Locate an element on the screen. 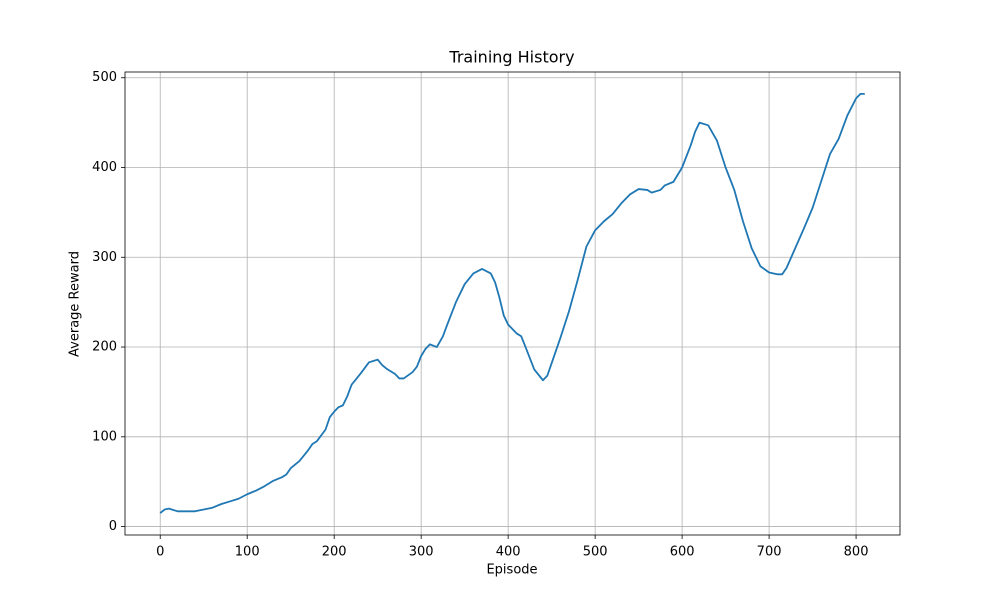 The image size is (1000, 604). x-axis-label: Episode is located at coordinates (511, 570).